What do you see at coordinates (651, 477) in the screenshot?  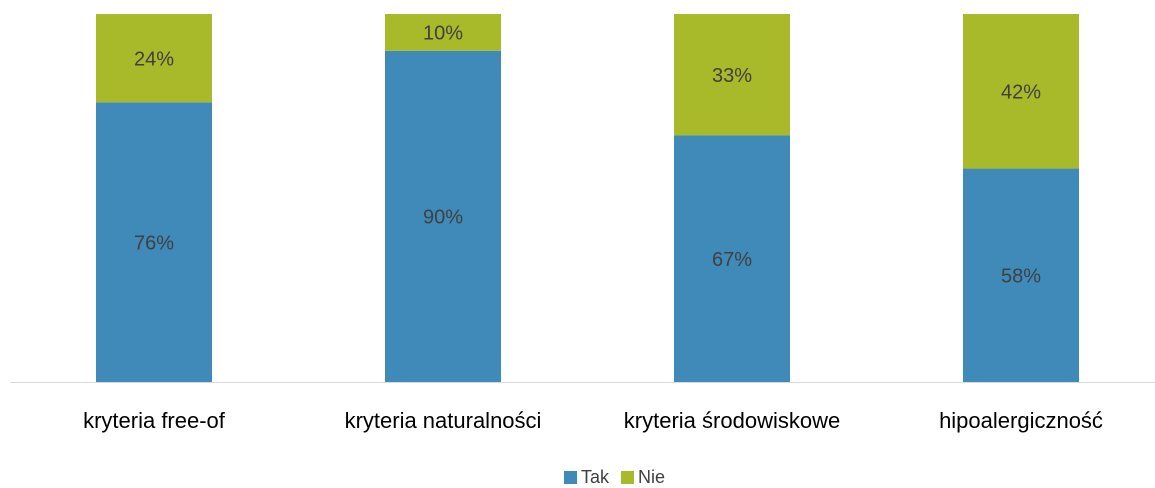 I see `legend-label: Nie` at bounding box center [651, 477].